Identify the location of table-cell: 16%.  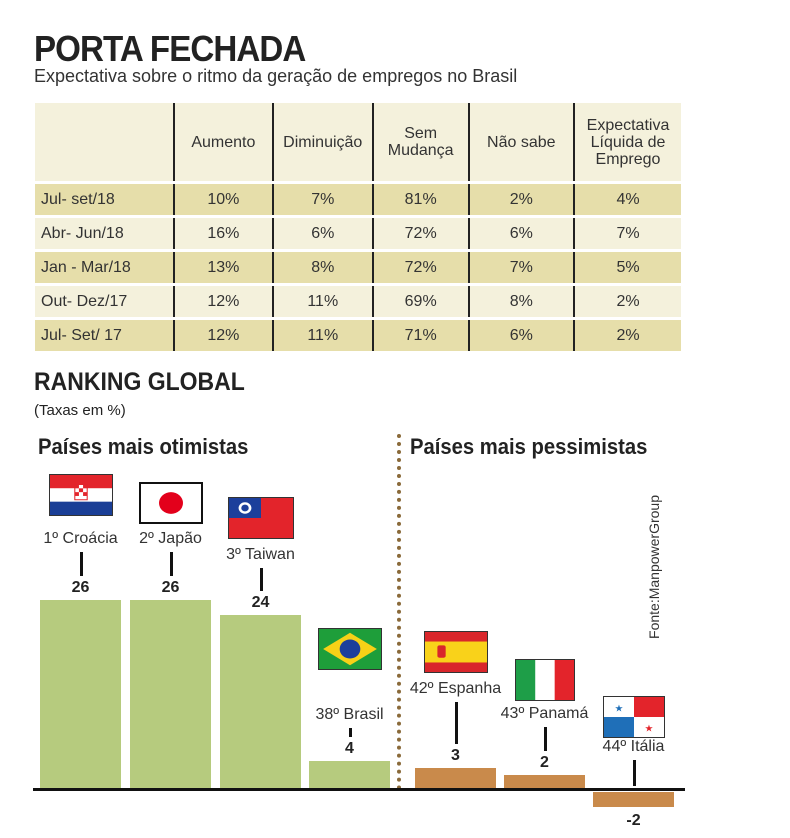
(222, 233).